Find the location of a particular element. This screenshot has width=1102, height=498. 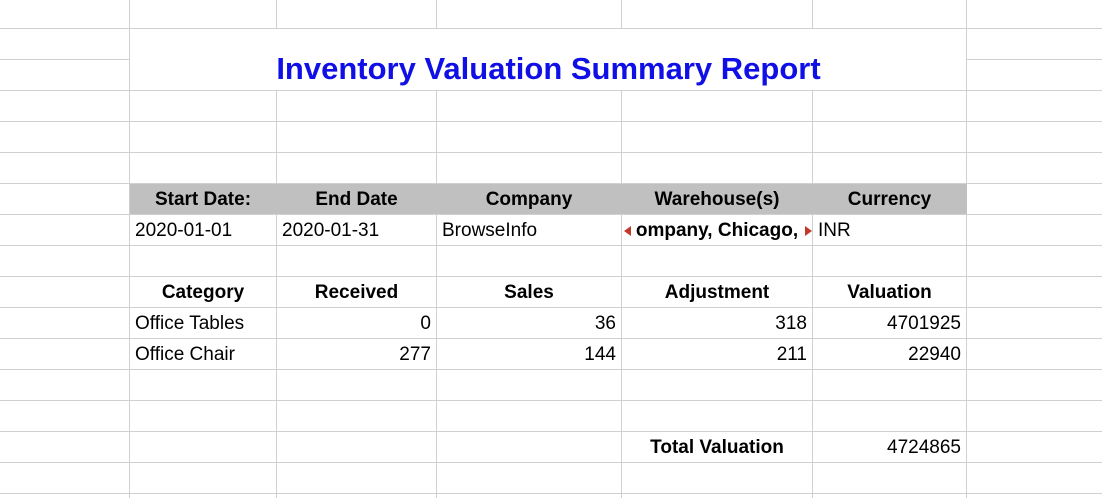

table-row-1-valuation: 4701925 is located at coordinates (924, 323).